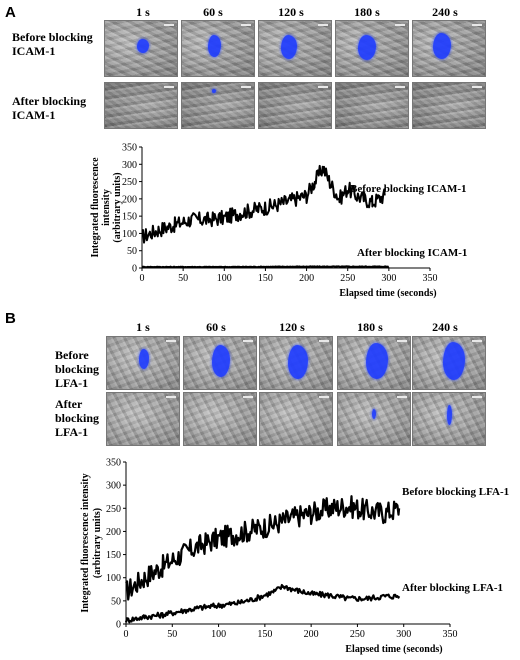  What do you see at coordinates (408, 189) in the screenshot?
I see `series-label: Before blocking ICAM-1` at bounding box center [408, 189].